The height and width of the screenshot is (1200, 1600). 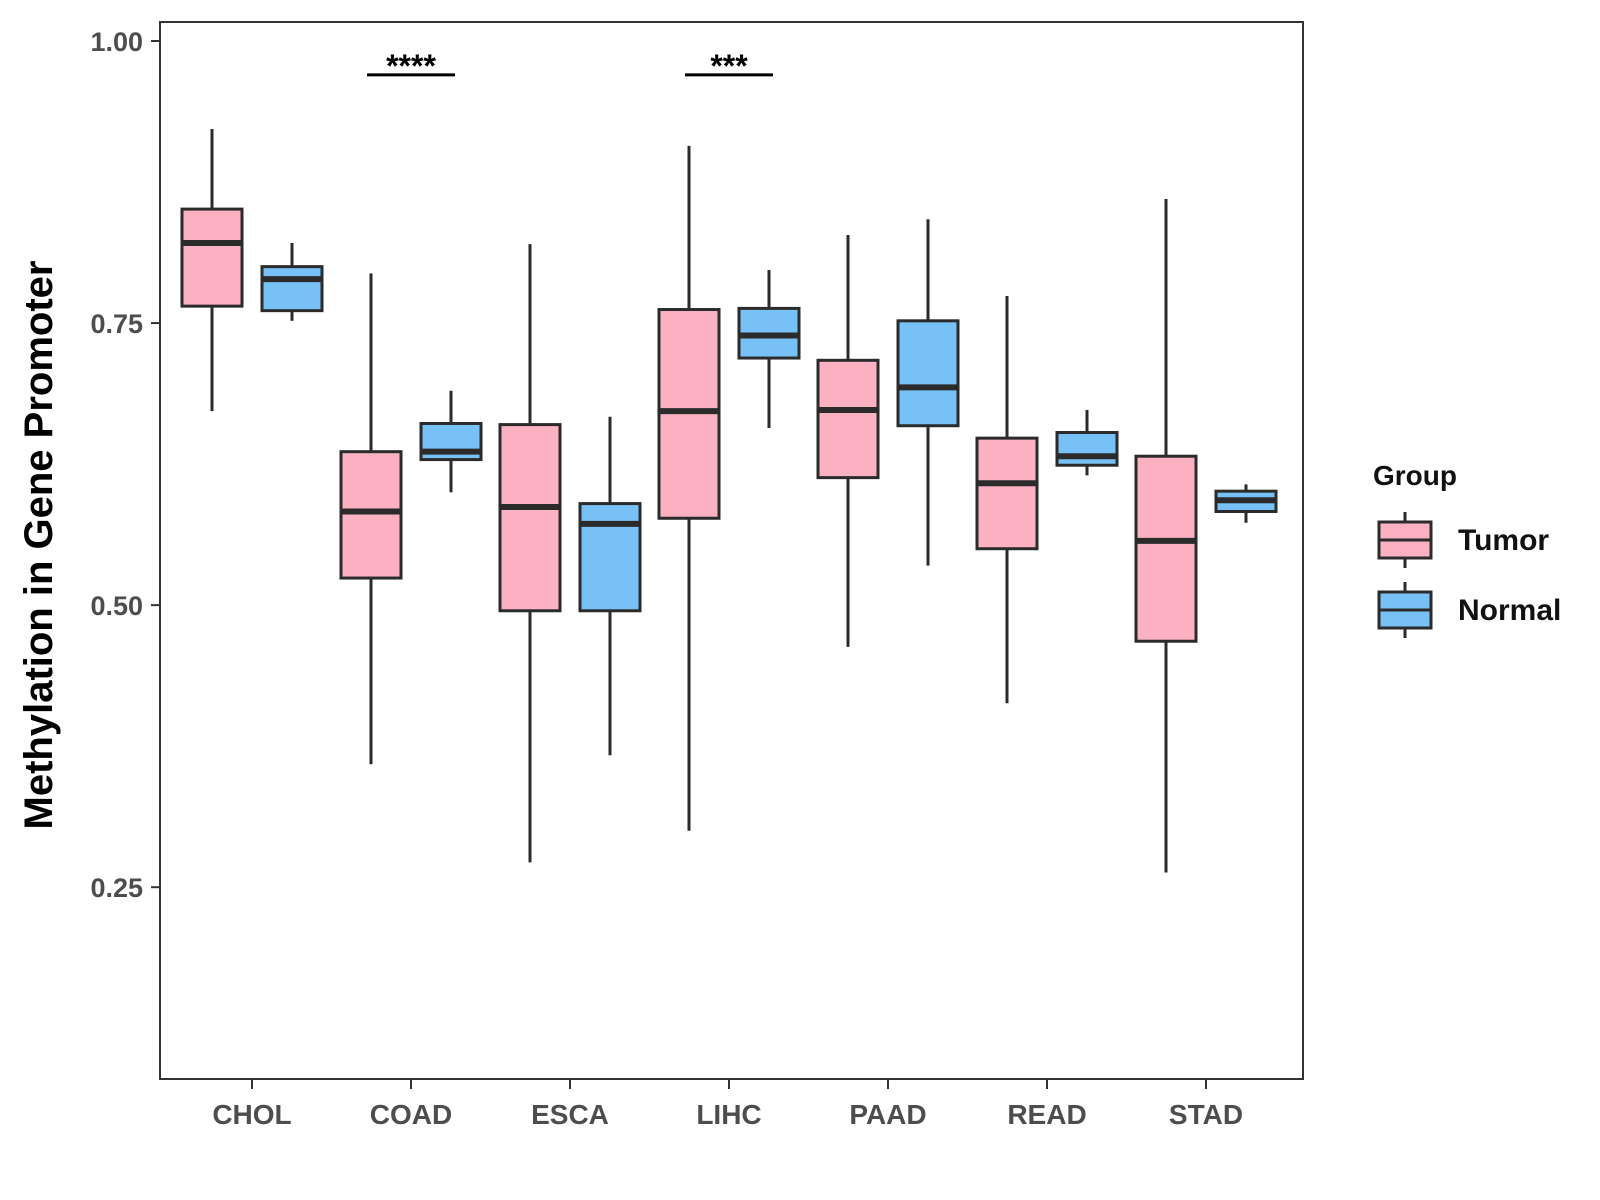 I want to click on box-normal-read, so click(x=1087, y=442).